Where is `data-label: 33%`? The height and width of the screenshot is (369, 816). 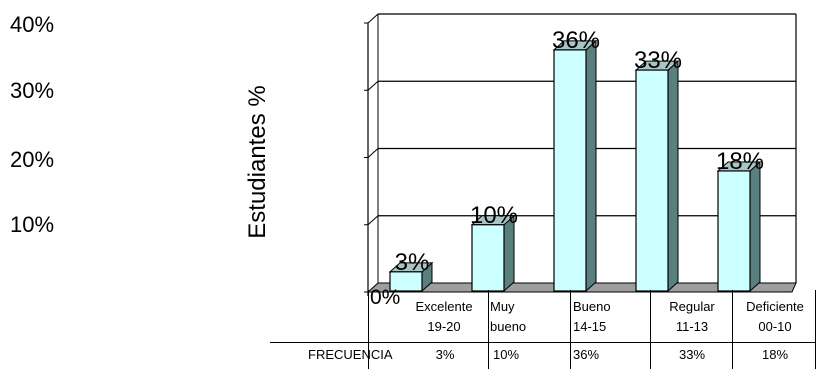
data-label: 33% is located at coordinates (658, 60).